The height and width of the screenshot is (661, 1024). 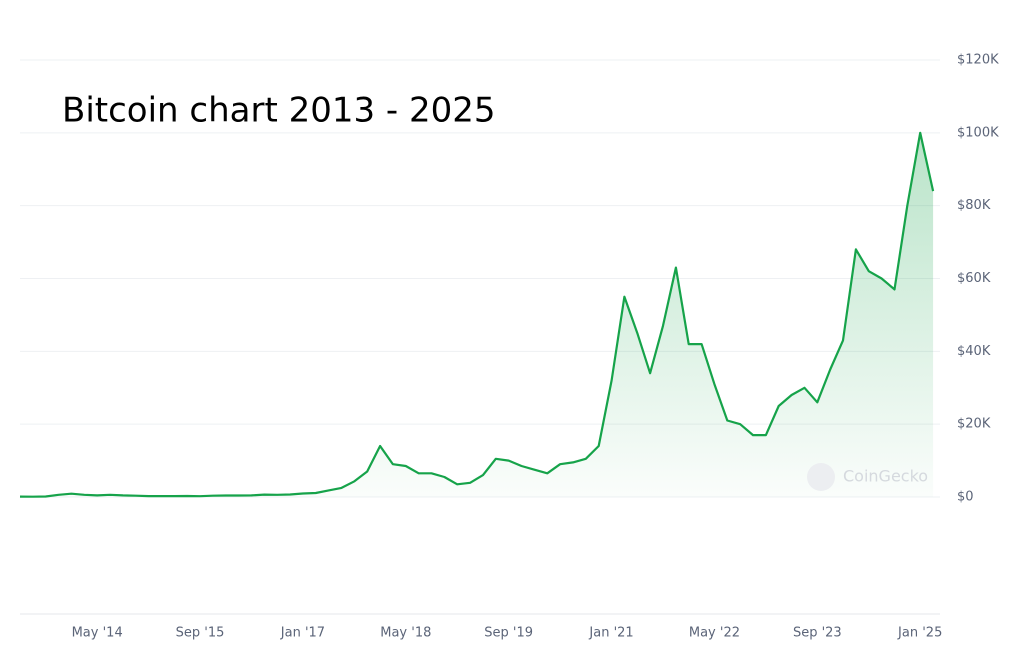 What do you see at coordinates (974, 424) in the screenshot?
I see `y-tick-label: $20K` at bounding box center [974, 424].